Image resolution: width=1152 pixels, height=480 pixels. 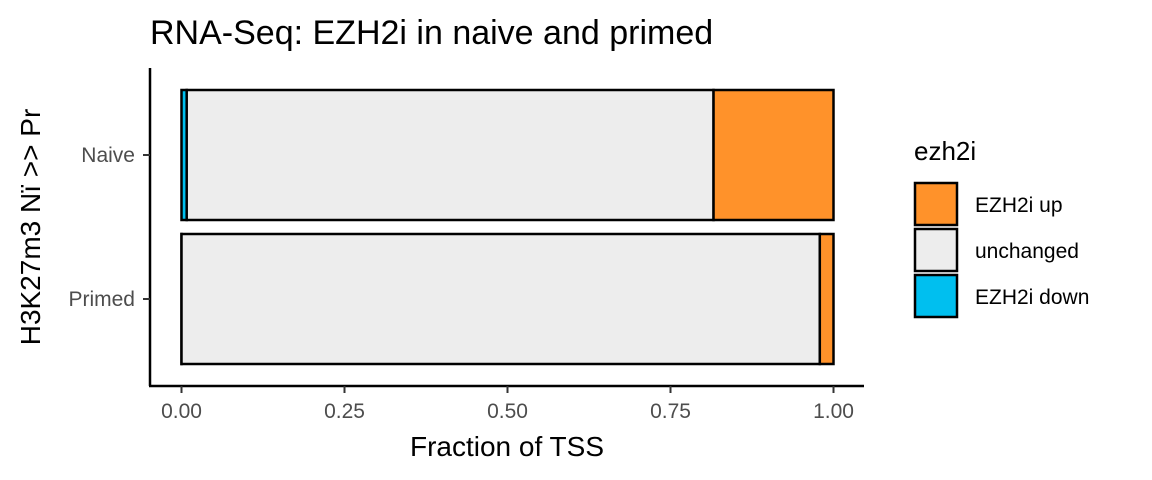 What do you see at coordinates (109, 227) in the screenshot?
I see `y-ticks-group: Naive Primed` at bounding box center [109, 227].